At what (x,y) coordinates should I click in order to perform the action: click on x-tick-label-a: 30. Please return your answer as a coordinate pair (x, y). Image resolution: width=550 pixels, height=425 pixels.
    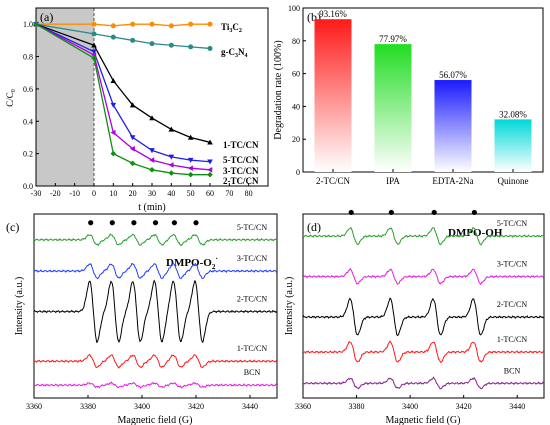
    Looking at the image, I should click on (152, 193).